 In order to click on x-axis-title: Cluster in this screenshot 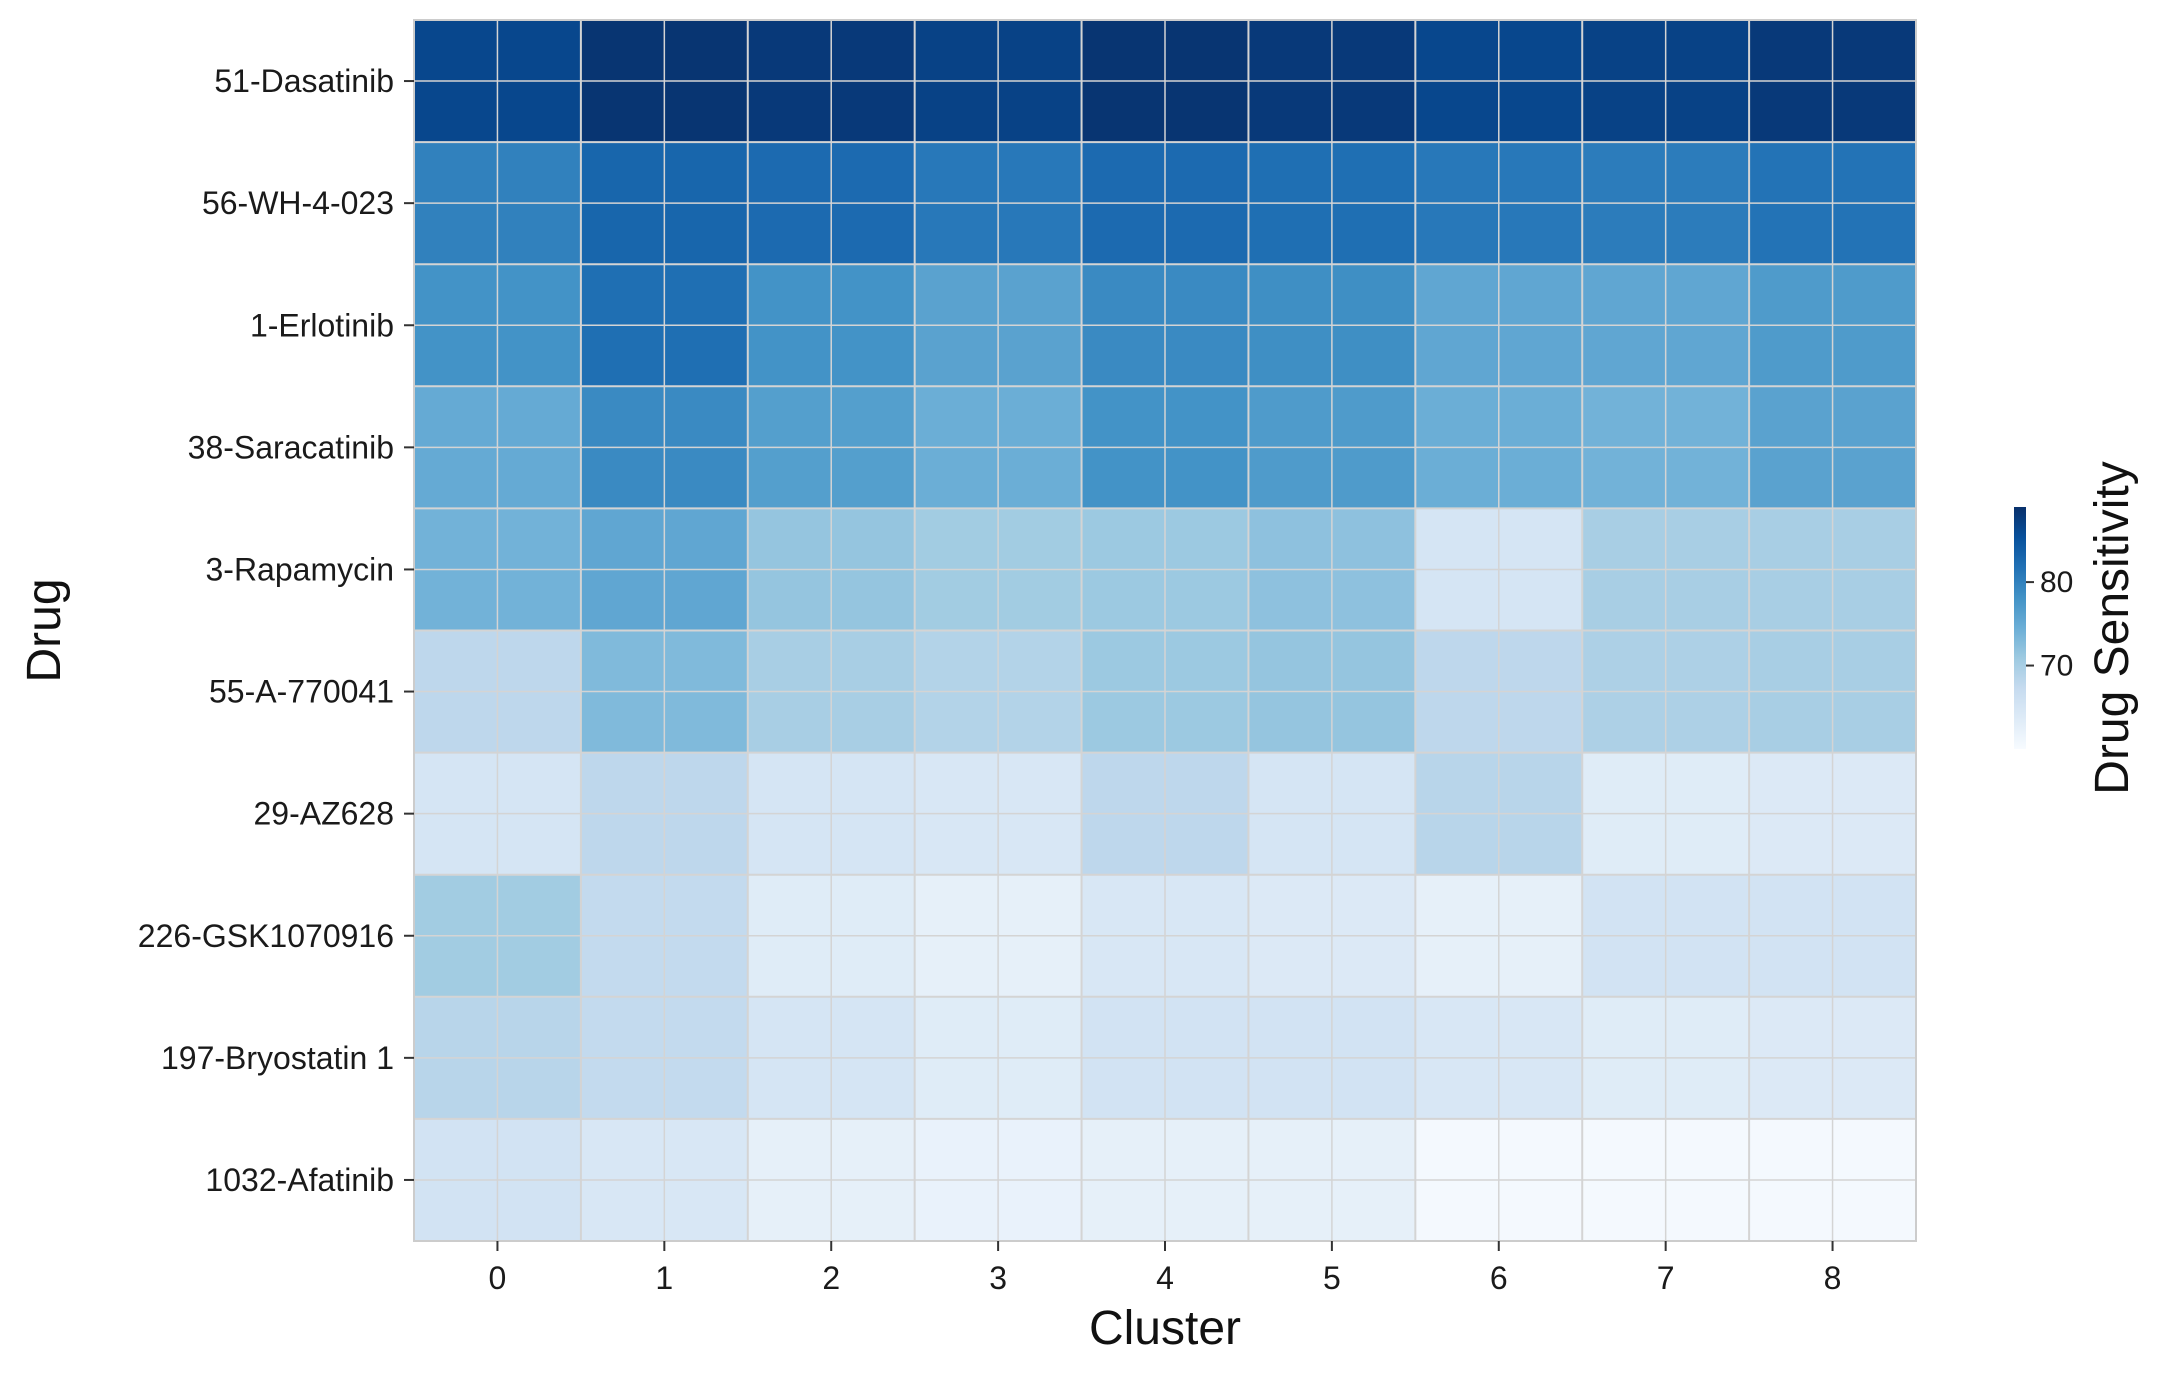, I will do `click(1165, 1328)`.